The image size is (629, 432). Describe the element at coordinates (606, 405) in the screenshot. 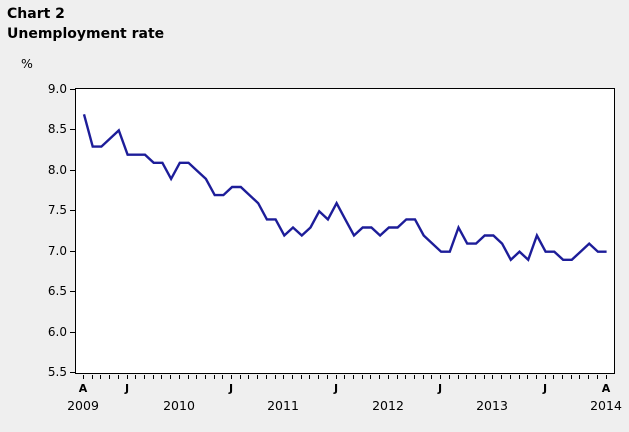

I see `x-axis-year-label: 2014` at that location.